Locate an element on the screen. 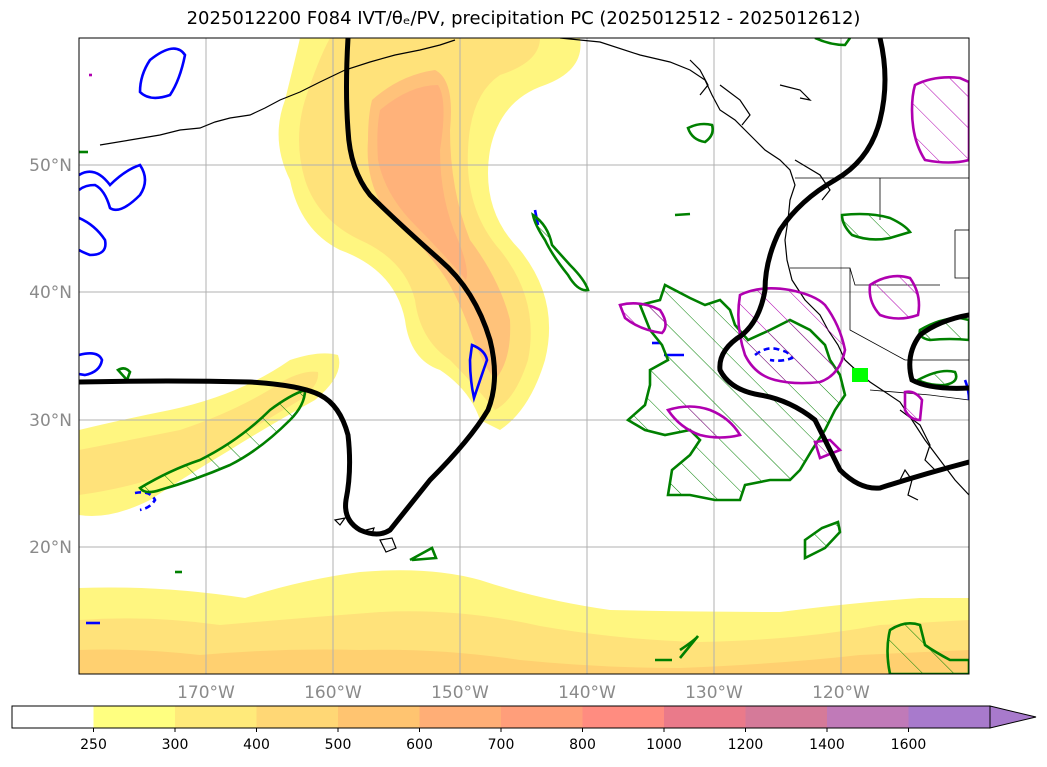 Image resolution: width=1047 pixels, height=767 pixels. colorbar-tick-label: 500 is located at coordinates (338, 745).